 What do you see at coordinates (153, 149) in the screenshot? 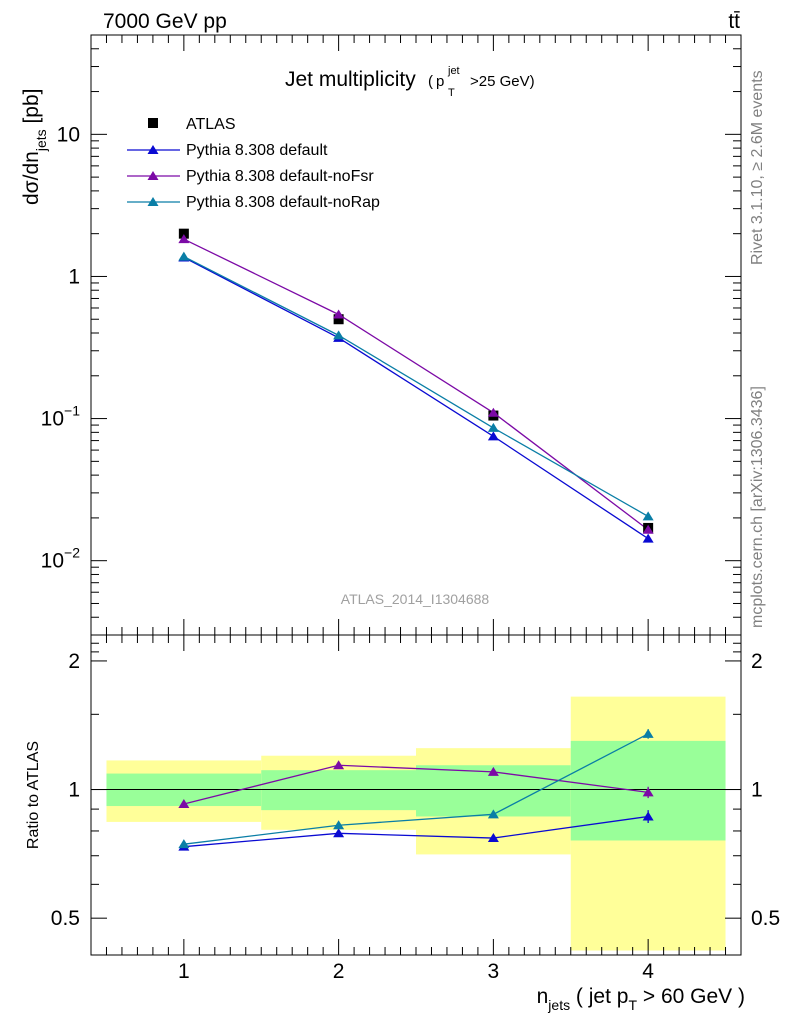
I see `legend-marker-default` at bounding box center [153, 149].